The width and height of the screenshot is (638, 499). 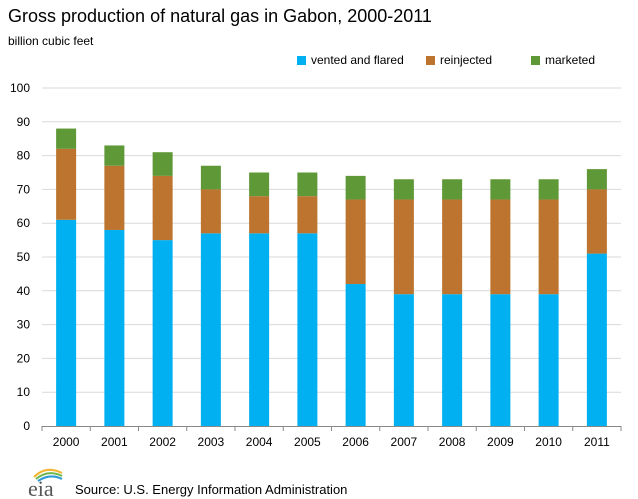 I want to click on bar-vented-and-flared-2004, so click(x=259, y=329).